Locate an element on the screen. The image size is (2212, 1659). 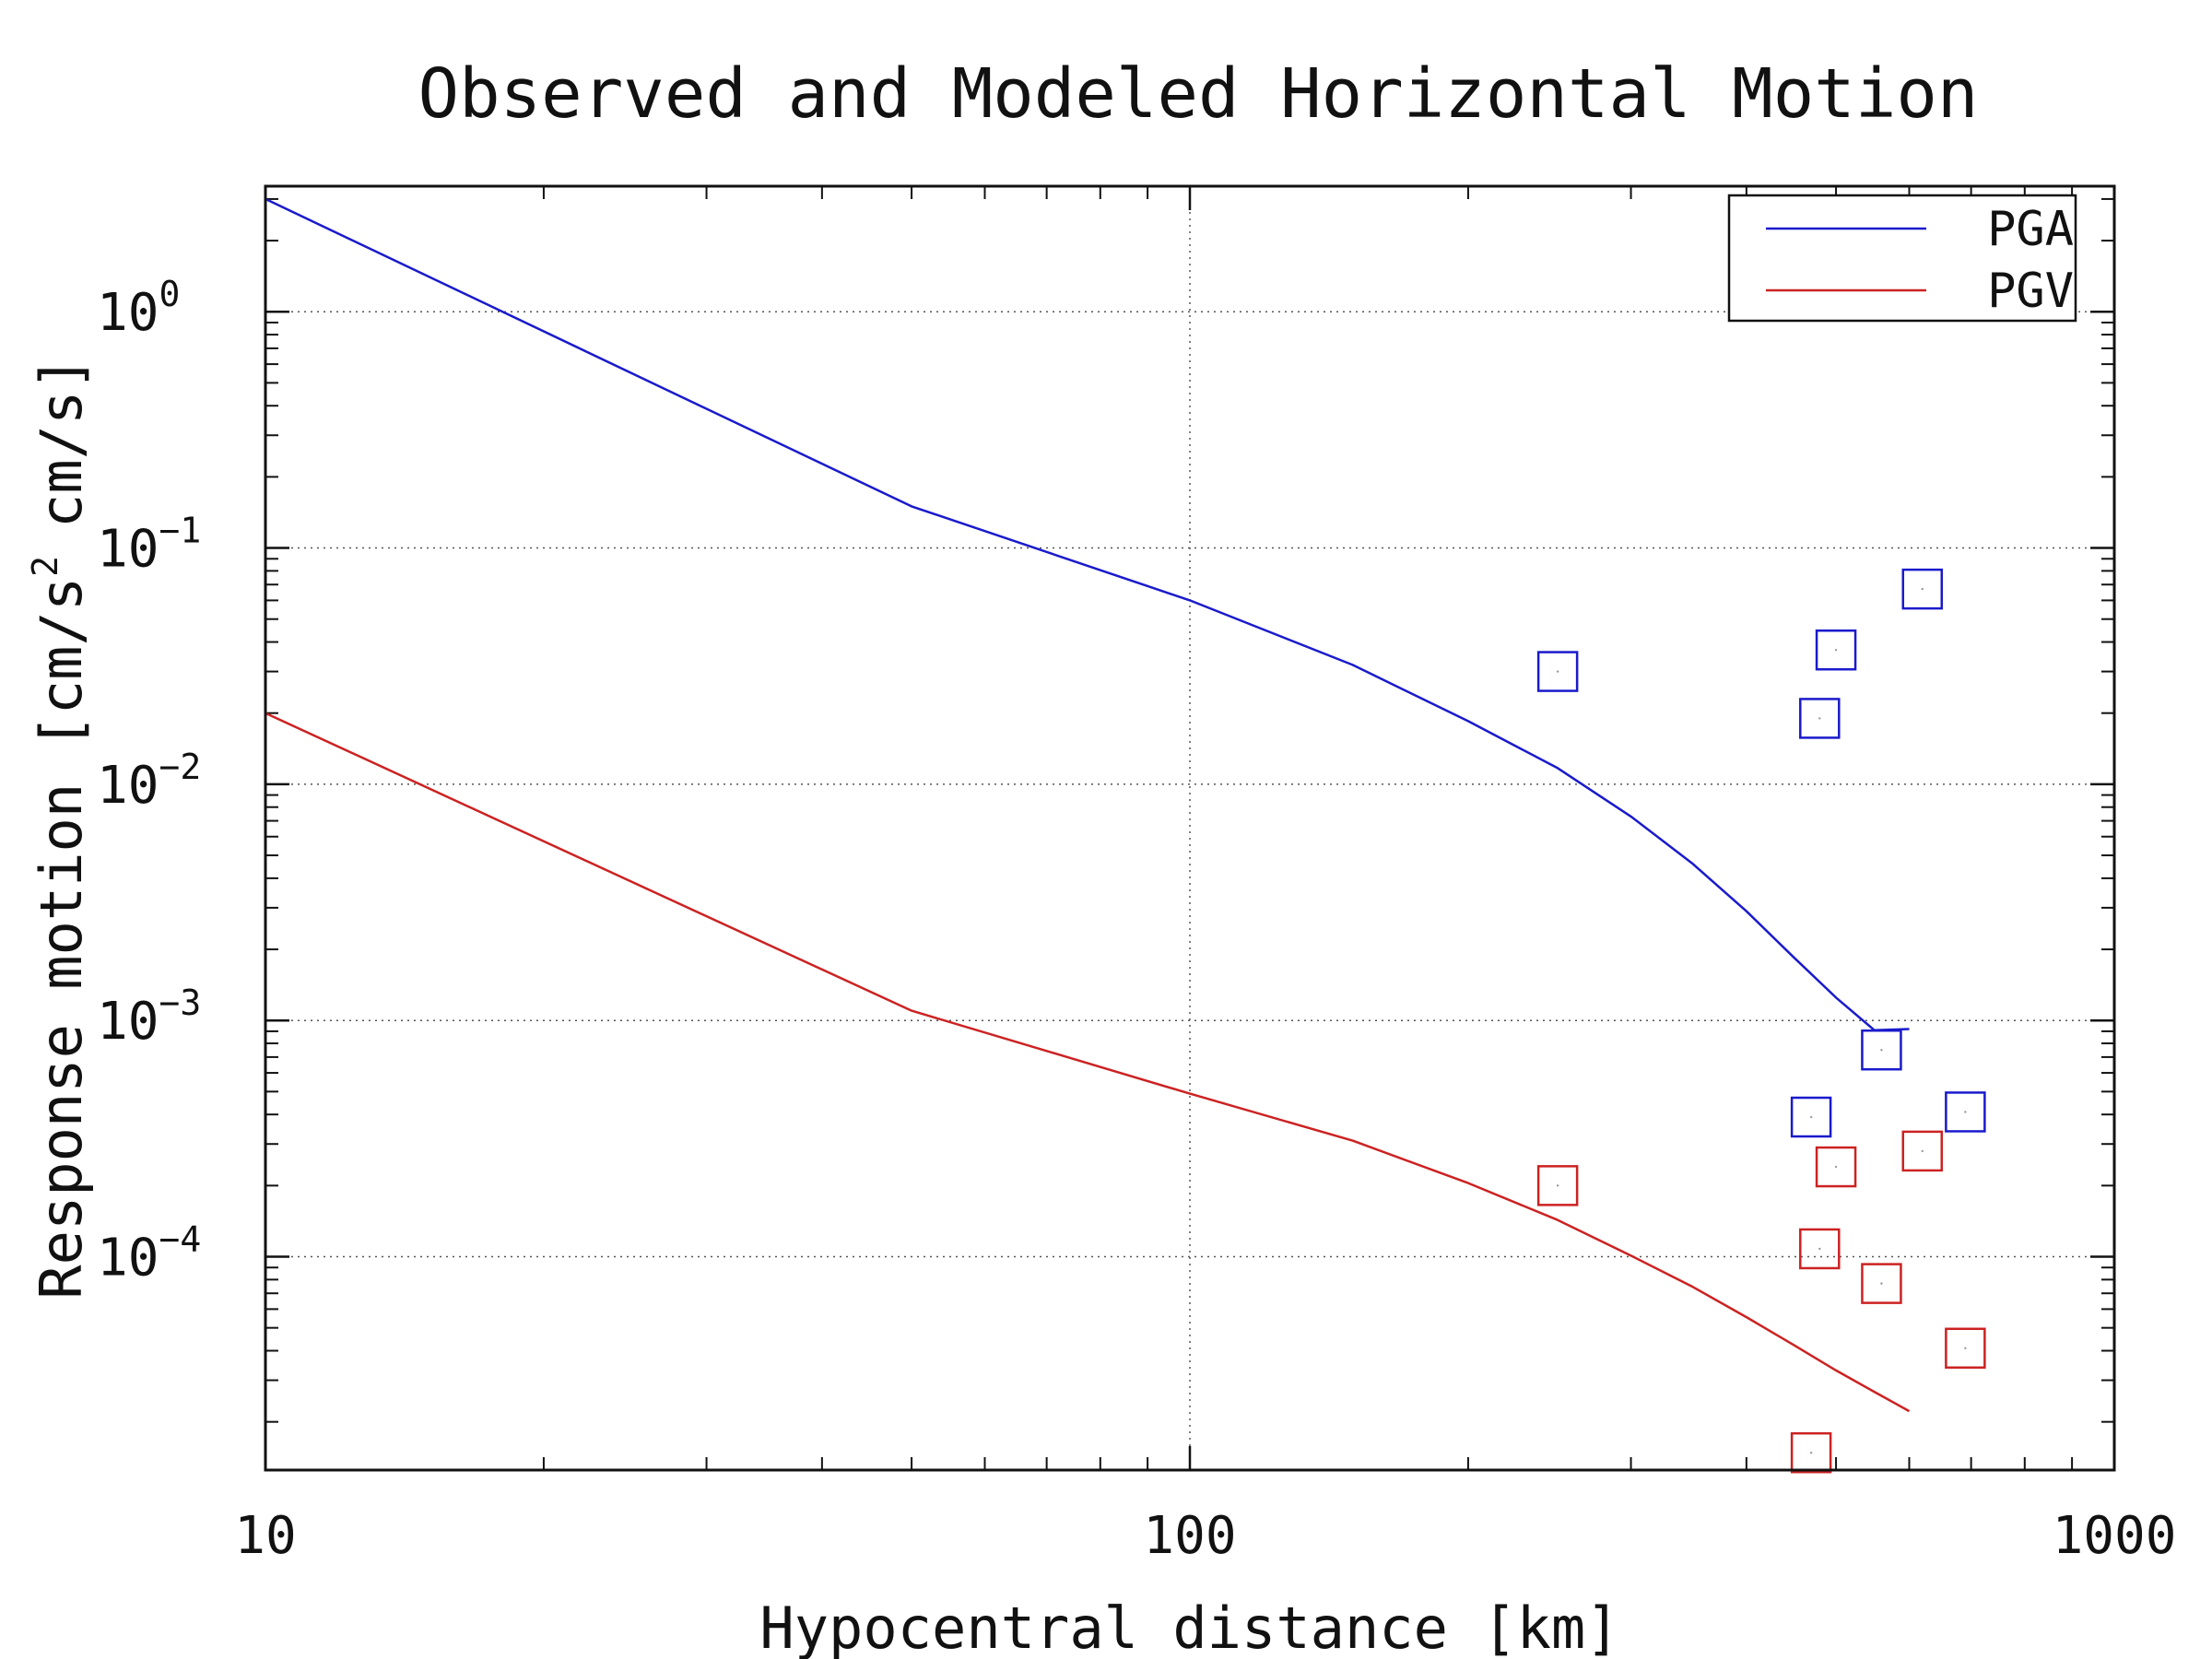
y-tick-label: 10⁻¹ is located at coordinates (149, 545).